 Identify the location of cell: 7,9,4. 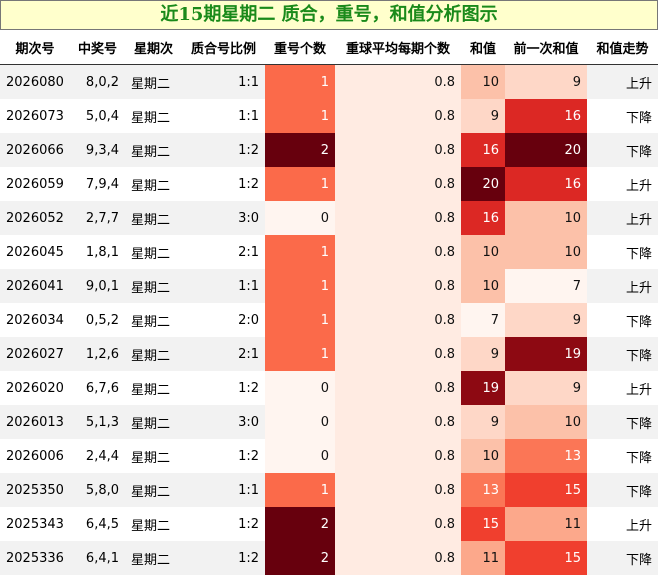
(97, 184).